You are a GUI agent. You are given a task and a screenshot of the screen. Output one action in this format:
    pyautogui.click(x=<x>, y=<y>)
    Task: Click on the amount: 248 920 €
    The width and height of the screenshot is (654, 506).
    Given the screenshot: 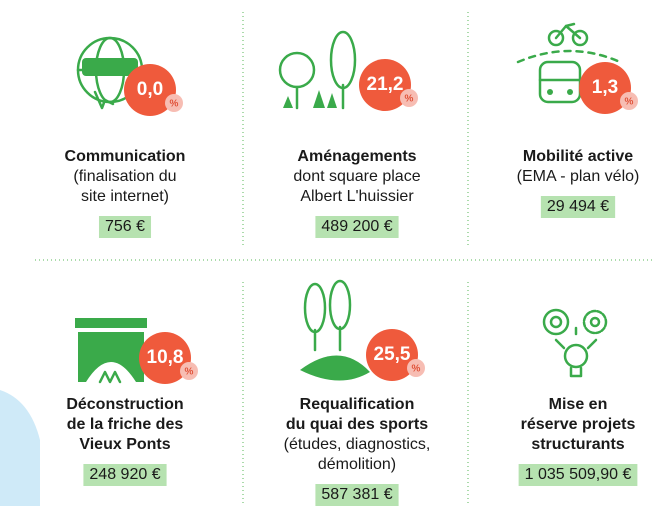 What is the action you would take?
    pyautogui.click(x=124, y=474)
    